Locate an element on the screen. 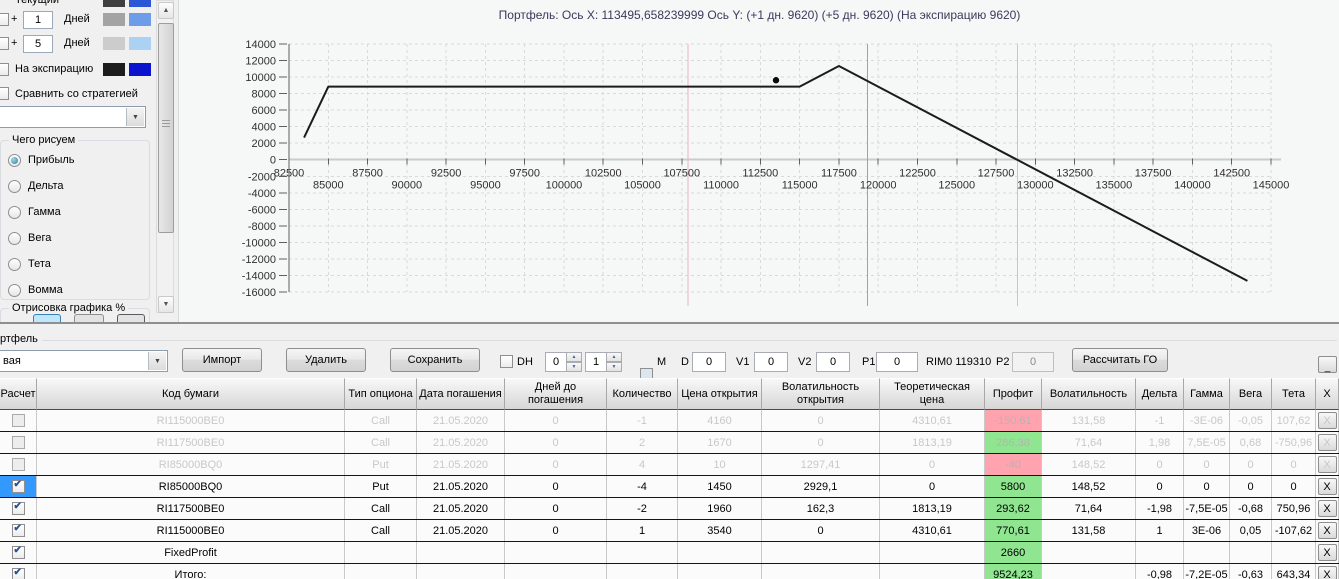 The width and height of the screenshot is (1339, 579). cell-vega: -0,68 is located at coordinates (1251, 508).